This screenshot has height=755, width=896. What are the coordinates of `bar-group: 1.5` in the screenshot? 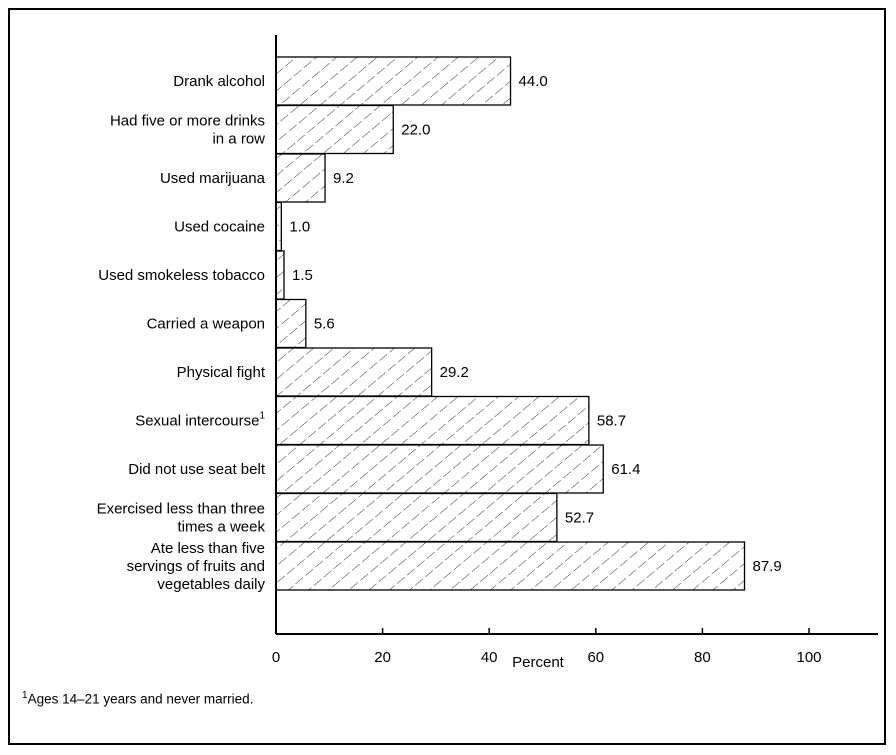 It's located at (294, 275).